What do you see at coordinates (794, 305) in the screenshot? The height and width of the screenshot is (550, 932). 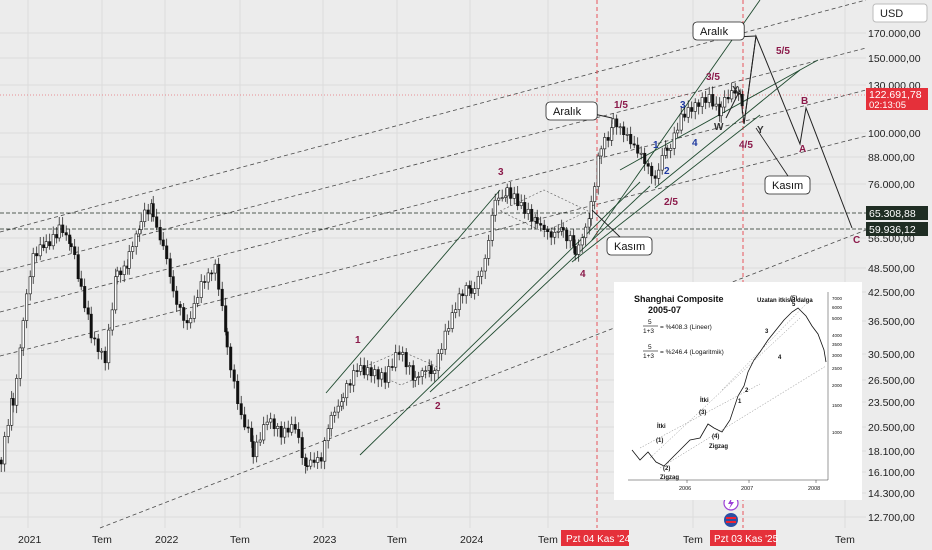 I see `inset-wave-label: 5` at bounding box center [794, 305].